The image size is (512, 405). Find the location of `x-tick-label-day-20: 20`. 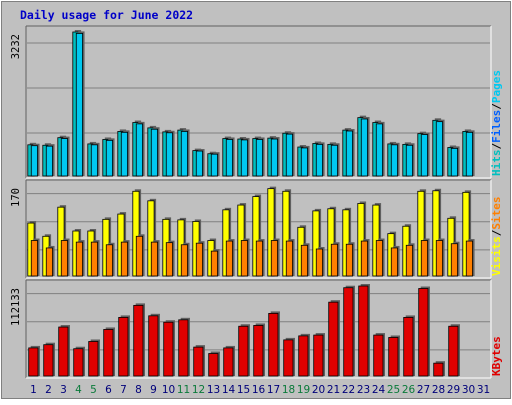

x-tick-label-day-20: 20 is located at coordinates (318, 390).